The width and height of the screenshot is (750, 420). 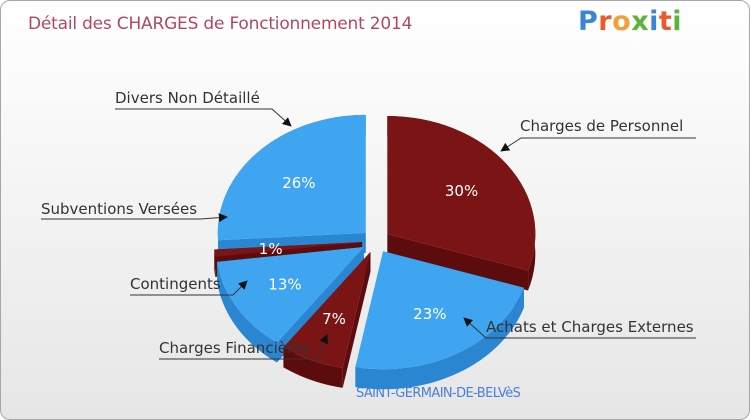 I want to click on logo-letter: x, so click(x=640, y=21).